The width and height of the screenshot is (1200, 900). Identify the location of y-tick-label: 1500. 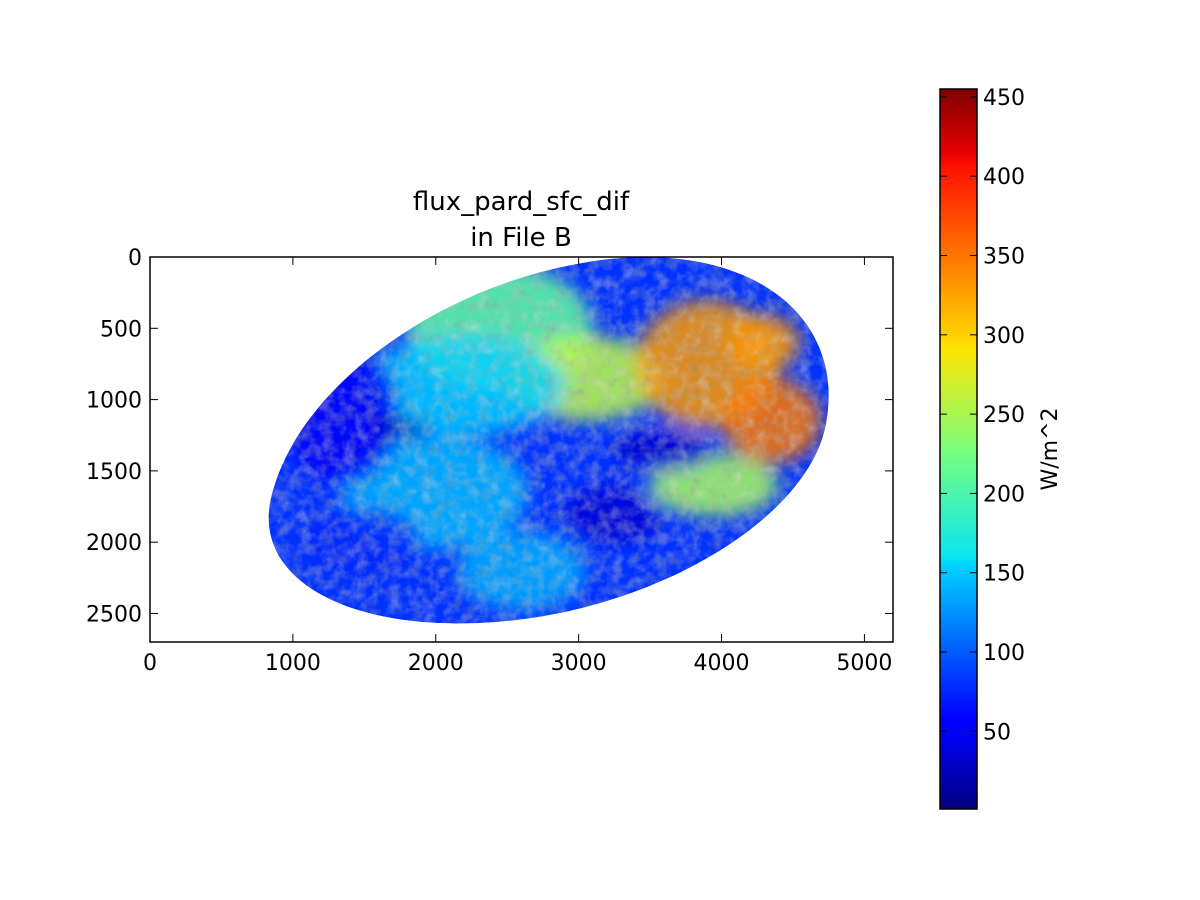
(114, 472).